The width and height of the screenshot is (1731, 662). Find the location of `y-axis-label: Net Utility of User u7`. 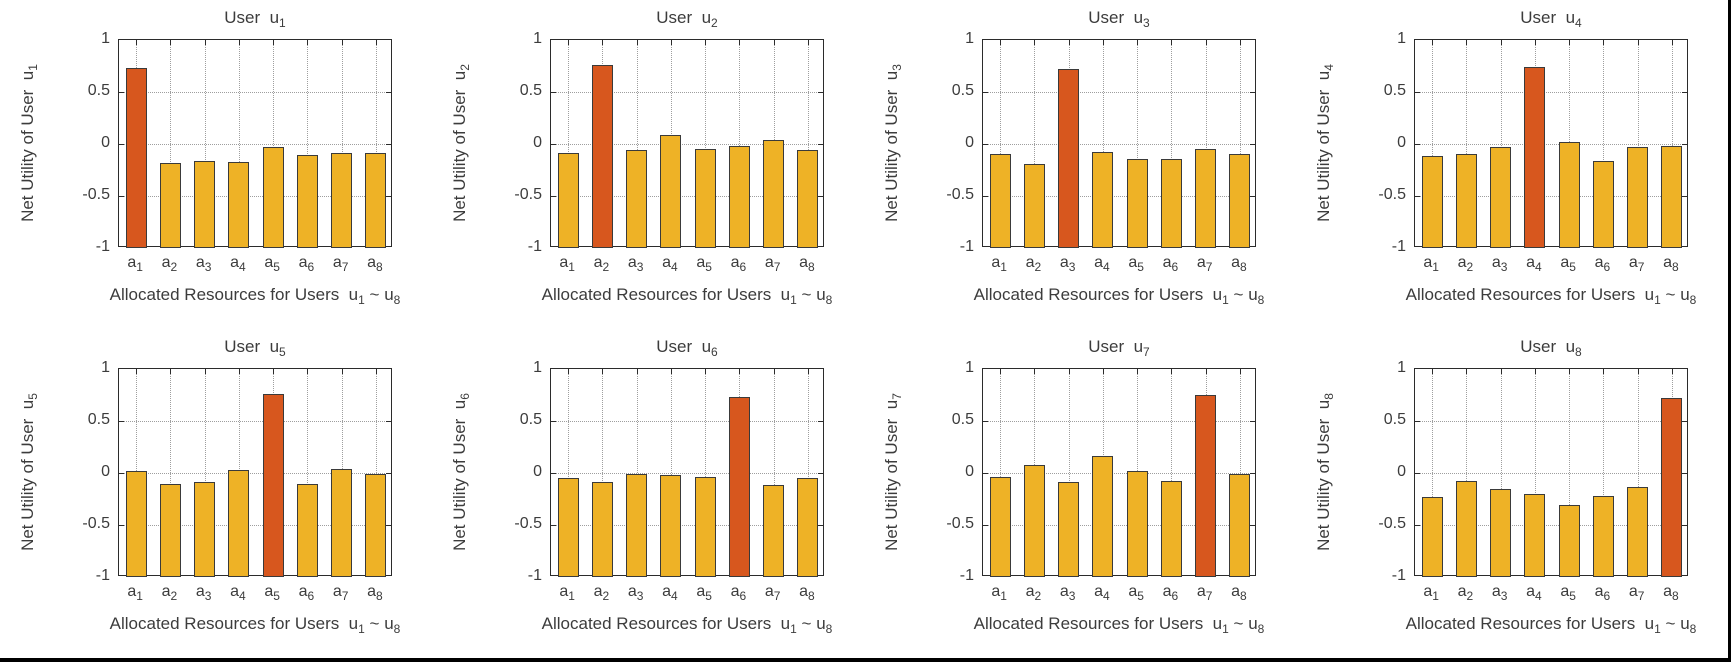

y-axis-label: Net Utility of User u7 is located at coordinates (893, 472).